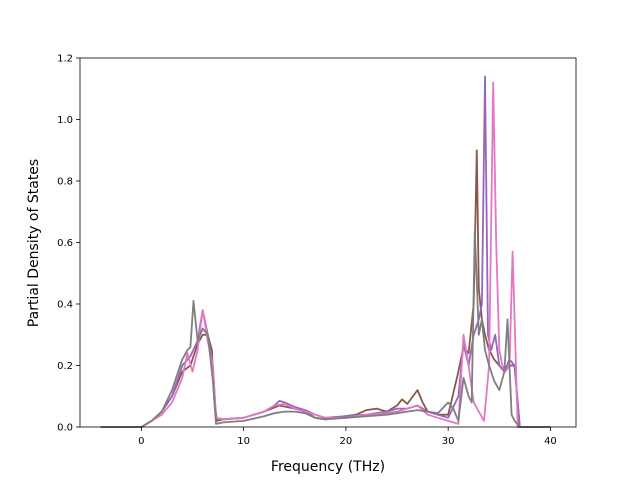  I want to click on y-tick-label: 0.2, so click(65, 366).